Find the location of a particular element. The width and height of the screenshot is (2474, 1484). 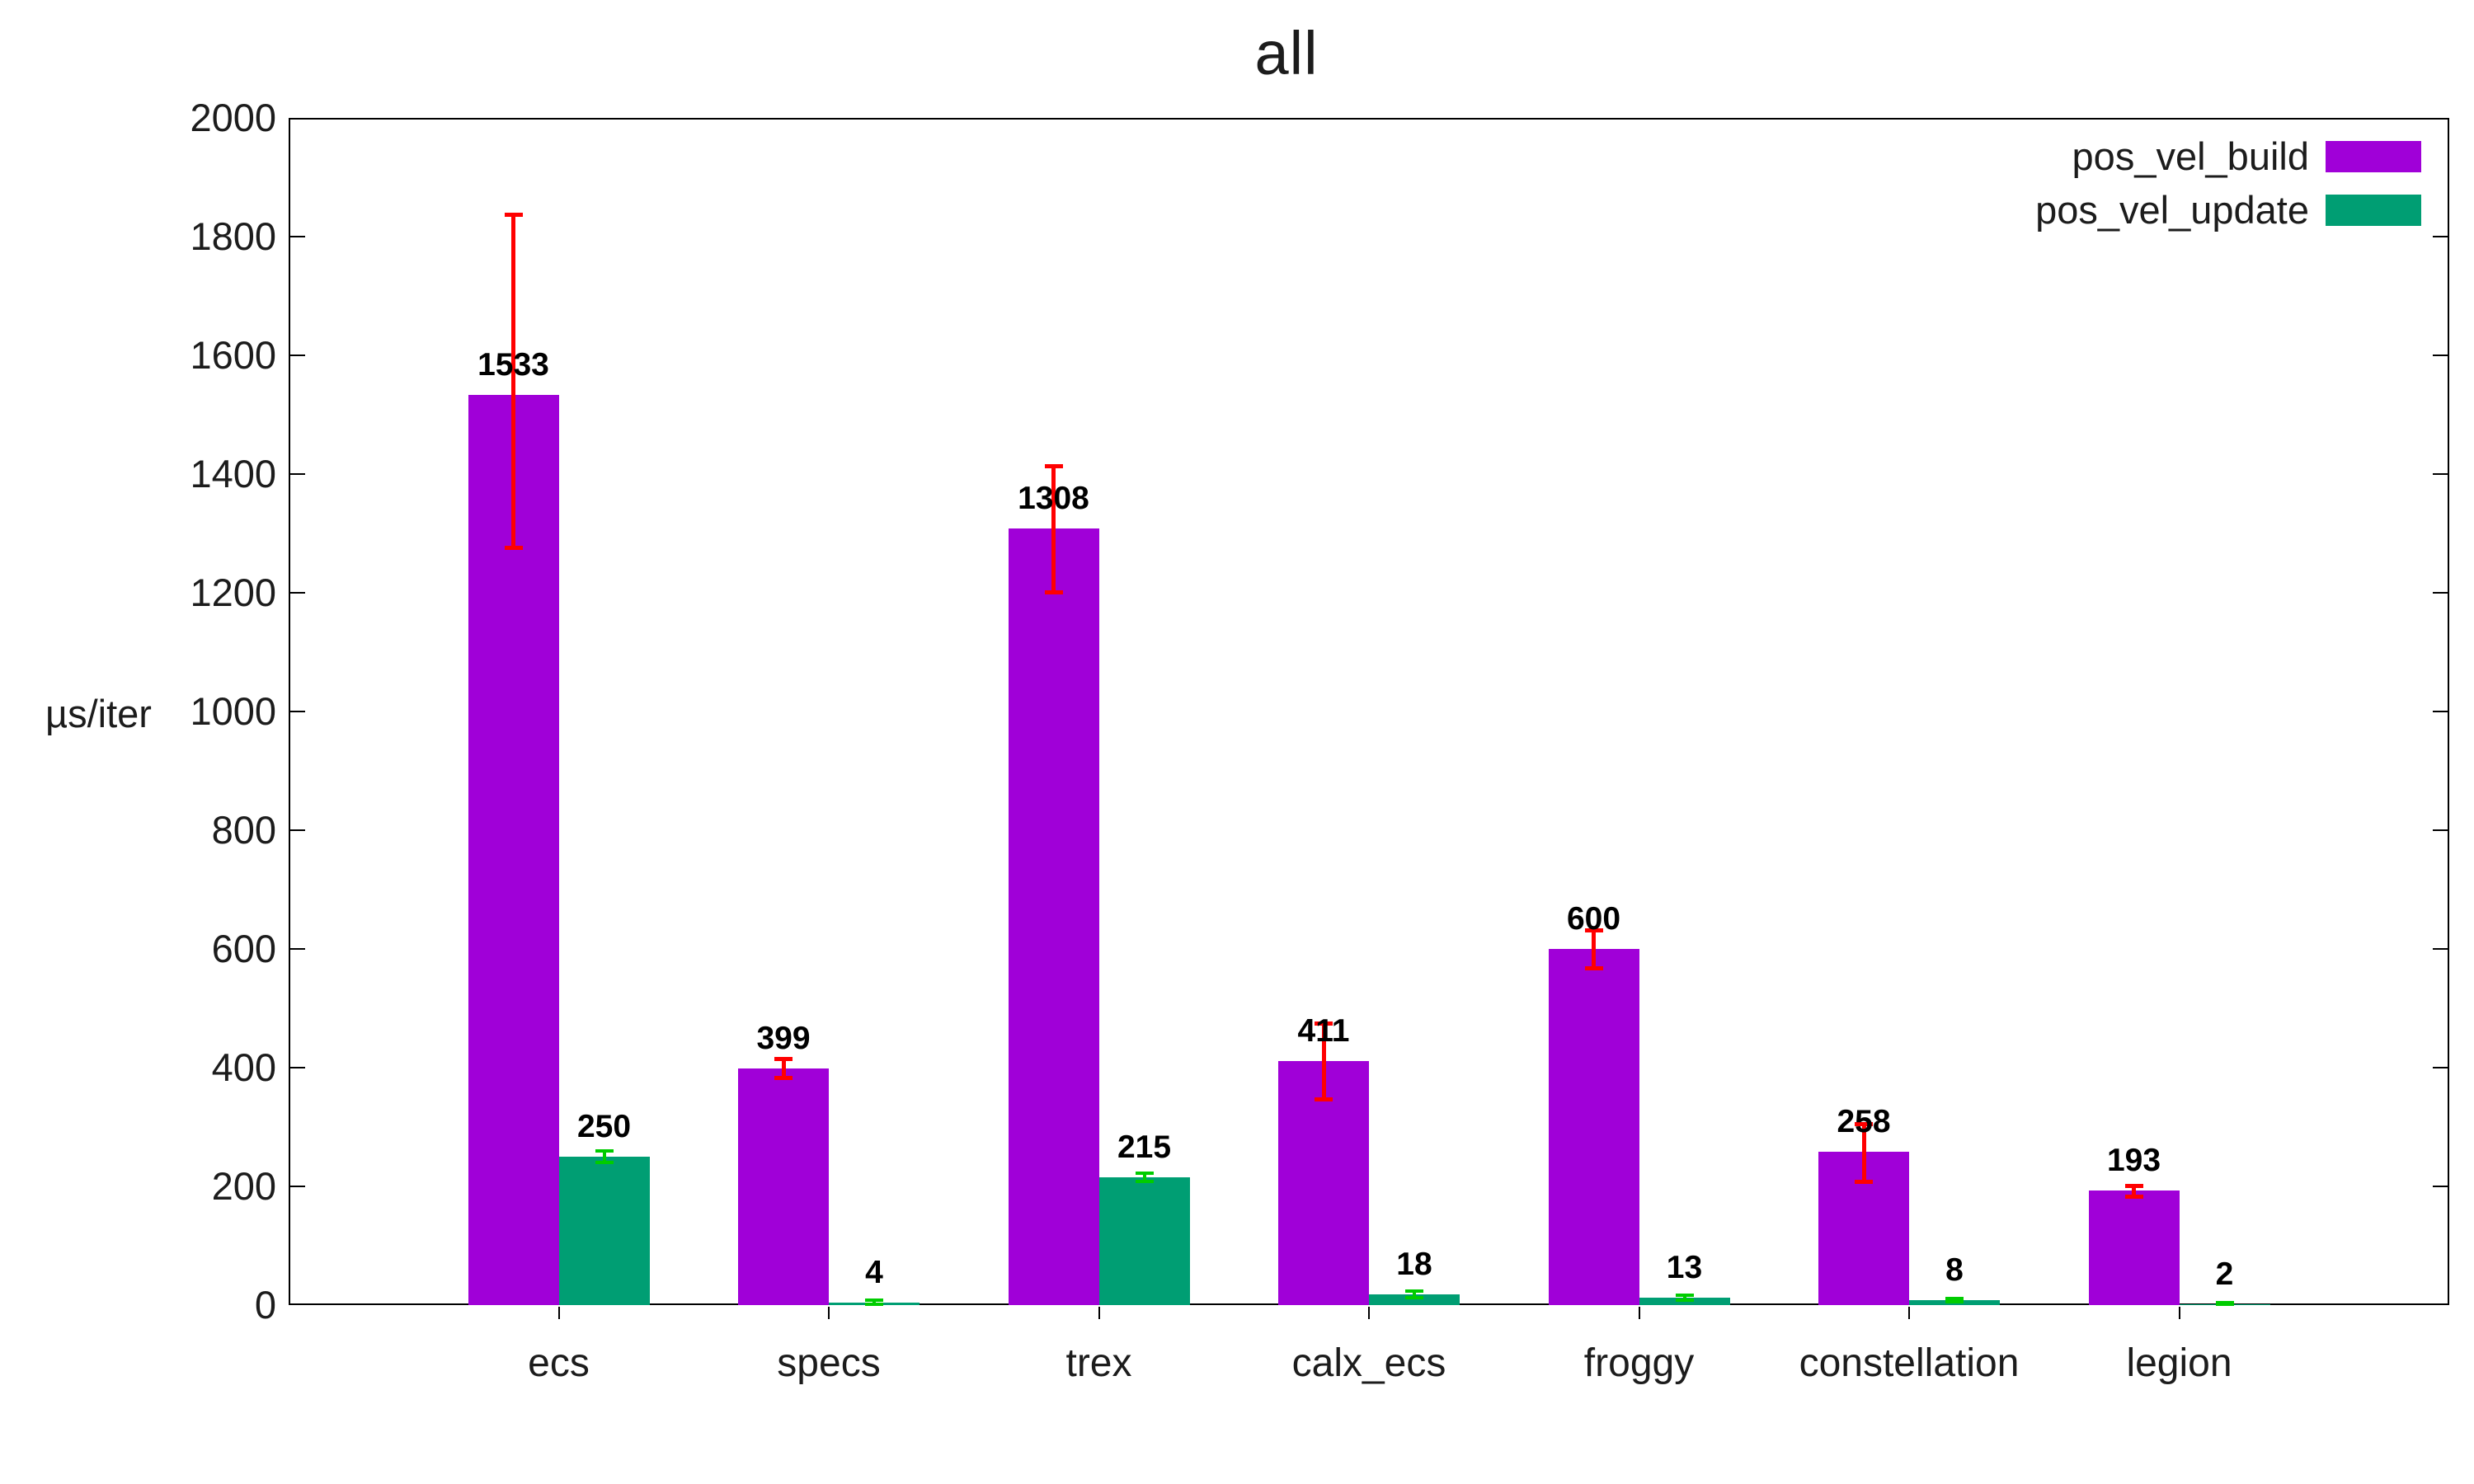

error-cap-bottom-pos_vel_build-legion is located at coordinates (2133, 1196).